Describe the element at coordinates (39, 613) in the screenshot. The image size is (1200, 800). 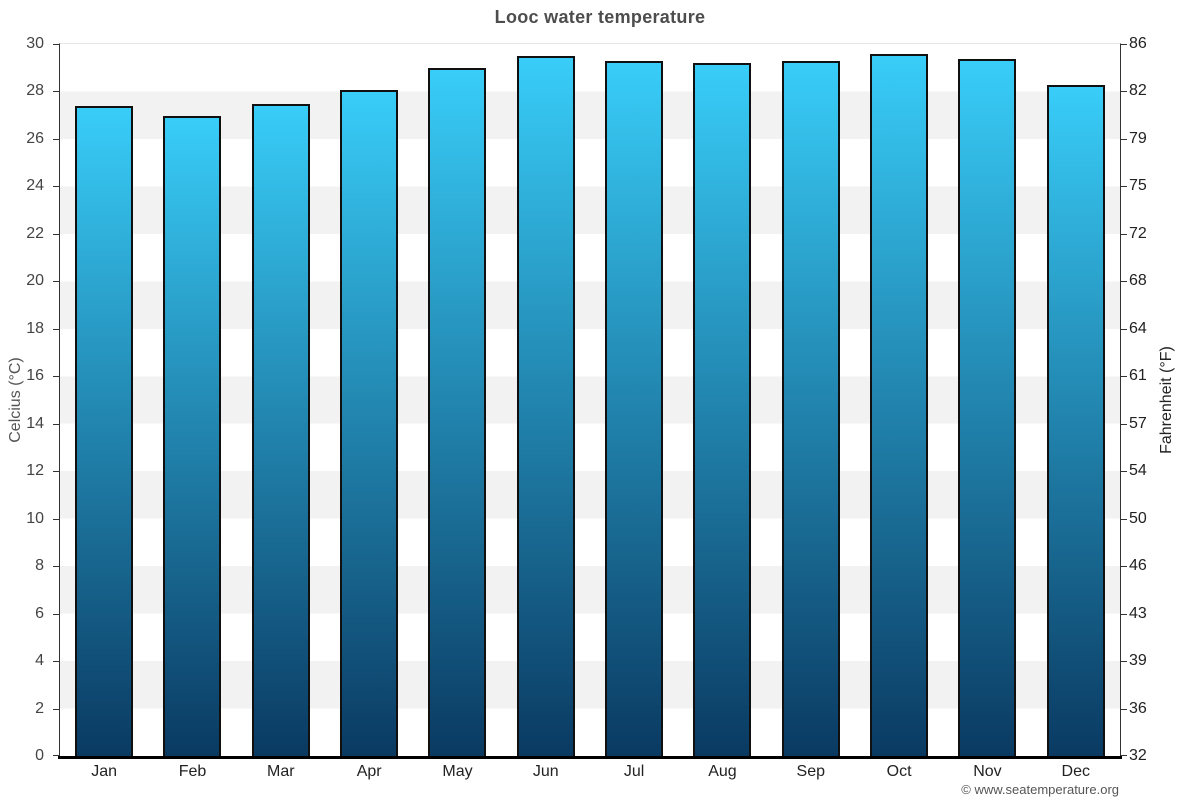
I see `celsius-tick-label: 6` at that location.